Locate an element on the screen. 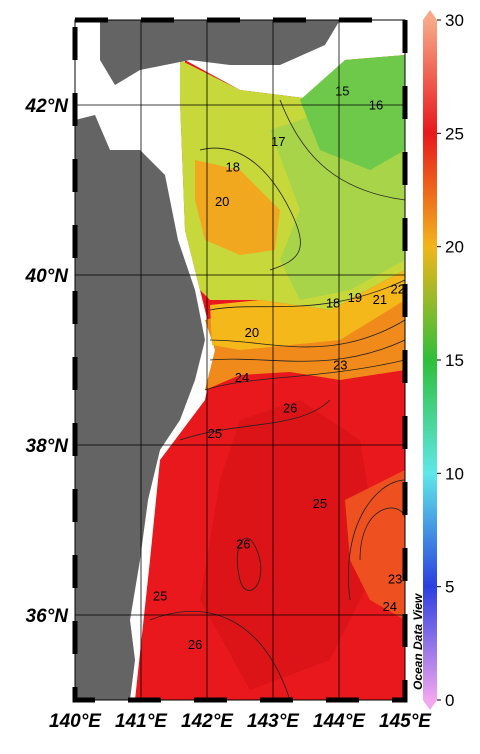 The width and height of the screenshot is (480, 754). colorbar-tick-label: 0 is located at coordinates (449, 700).